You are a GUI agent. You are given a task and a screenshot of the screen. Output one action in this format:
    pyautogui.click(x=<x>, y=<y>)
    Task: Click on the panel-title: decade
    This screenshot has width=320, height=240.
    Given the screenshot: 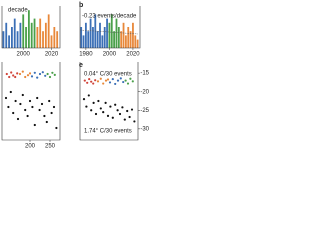 What is the action you would take?
    pyautogui.click(x=18, y=11)
    